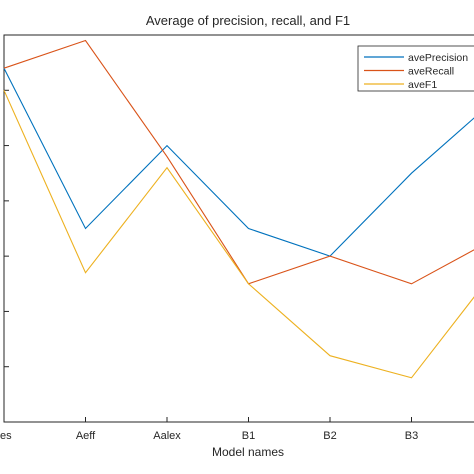 Image resolution: width=474 pixels, height=474 pixels. What do you see at coordinates (248, 20) in the screenshot?
I see `chart-title: Average of precision, recall, and F1` at bounding box center [248, 20].